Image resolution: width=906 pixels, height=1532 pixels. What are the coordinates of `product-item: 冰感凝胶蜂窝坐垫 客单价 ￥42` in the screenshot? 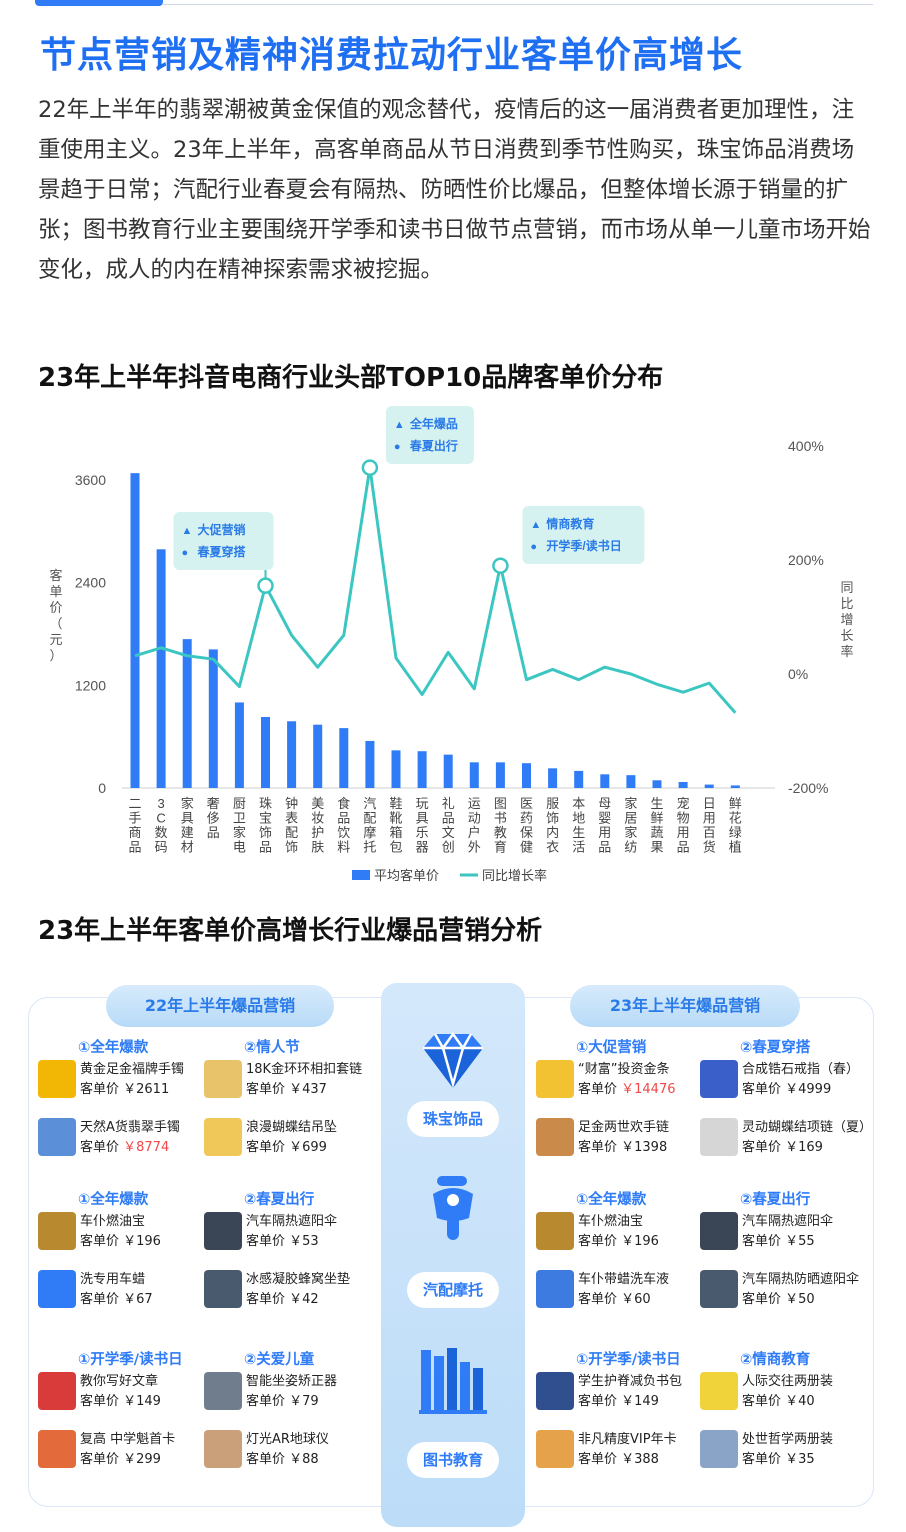 It's located at (292, 1291).